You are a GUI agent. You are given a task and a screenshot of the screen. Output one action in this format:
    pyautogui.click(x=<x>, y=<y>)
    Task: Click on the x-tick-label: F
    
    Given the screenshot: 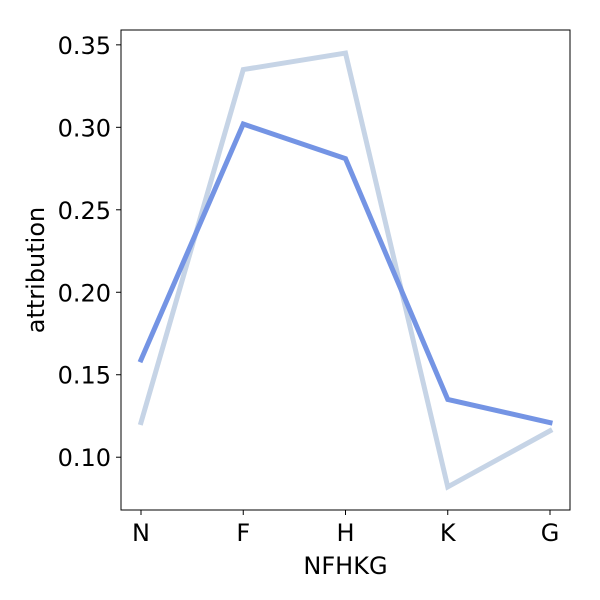 What is the action you would take?
    pyautogui.click(x=243, y=533)
    